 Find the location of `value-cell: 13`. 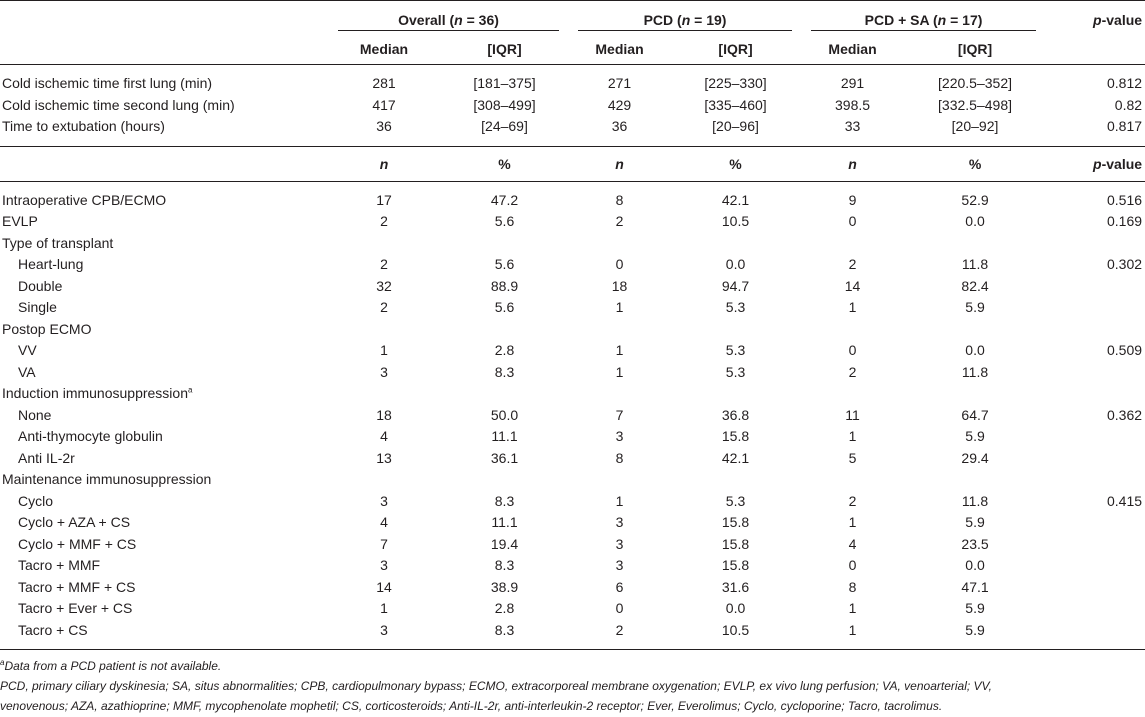

value-cell: 13 is located at coordinates (384, 457).